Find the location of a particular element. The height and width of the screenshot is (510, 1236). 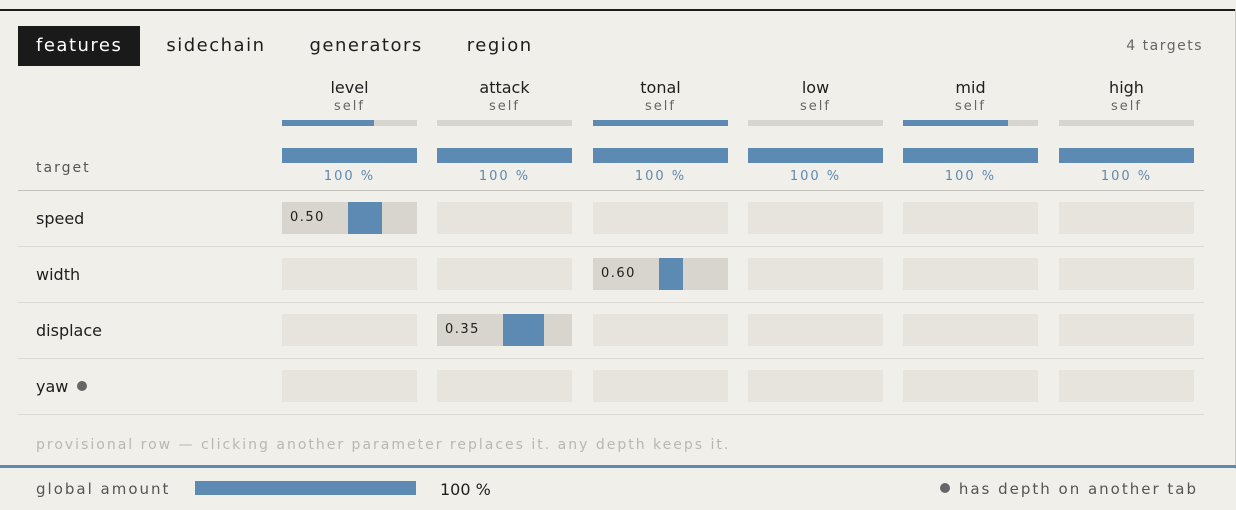

tab-region: region is located at coordinates (499, 45).